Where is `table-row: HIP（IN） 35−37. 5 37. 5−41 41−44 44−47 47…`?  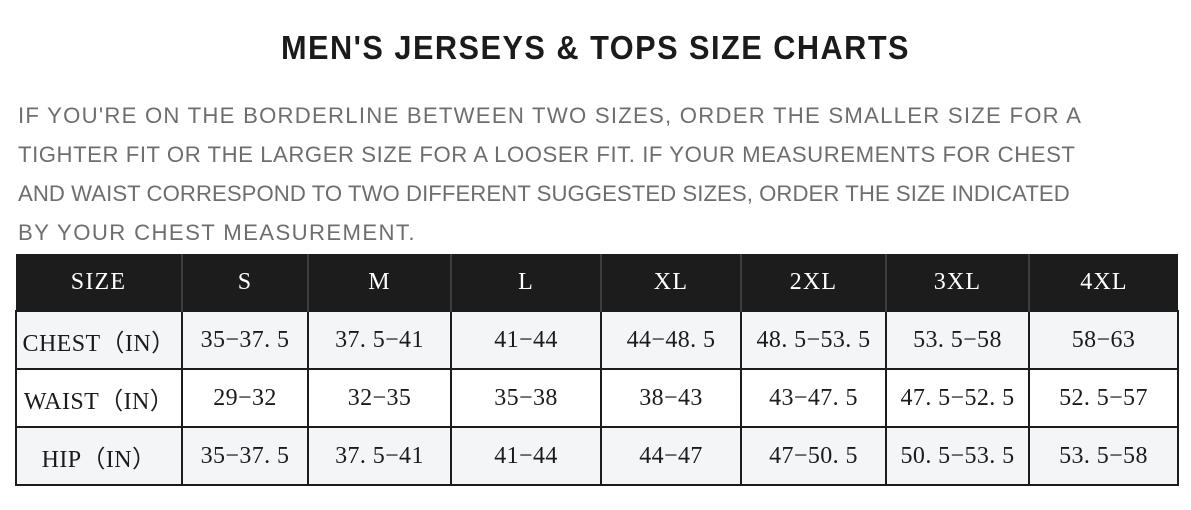
table-row: HIP（IN） 35−37. 5 37. 5−41 41−44 44−47 47… is located at coordinates (597, 456).